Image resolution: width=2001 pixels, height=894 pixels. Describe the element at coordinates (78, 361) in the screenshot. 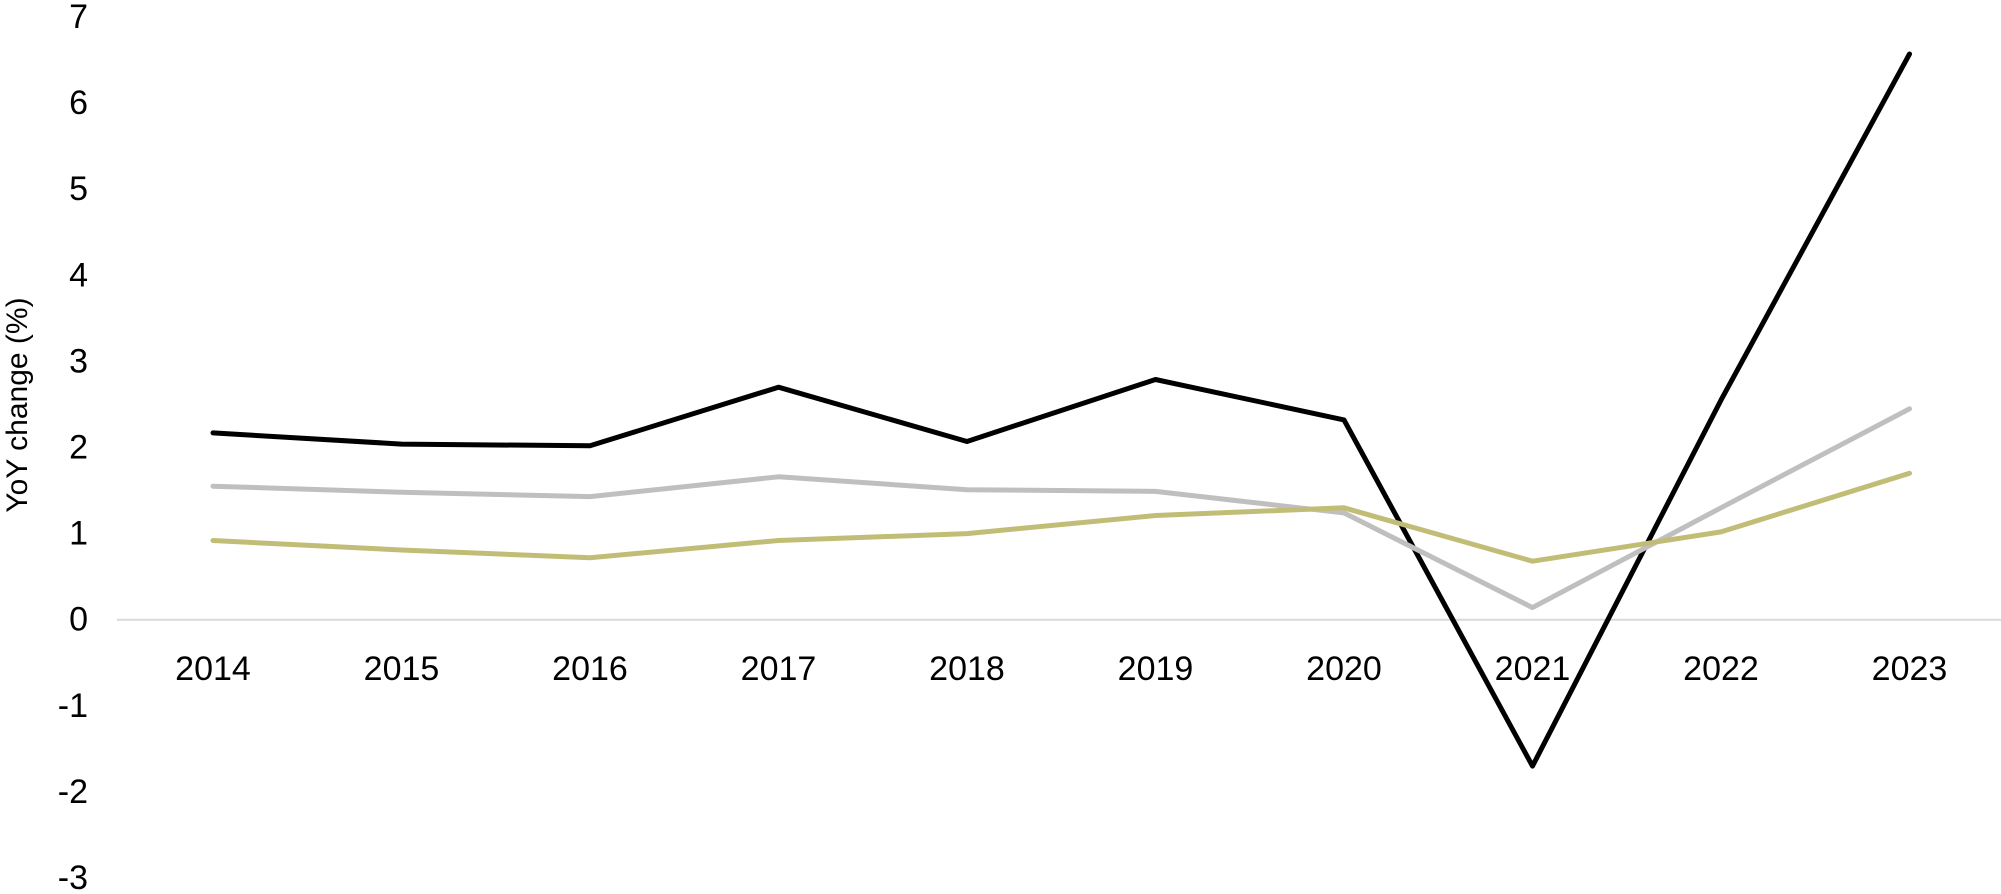

I see `y-tick-label: 3` at that location.